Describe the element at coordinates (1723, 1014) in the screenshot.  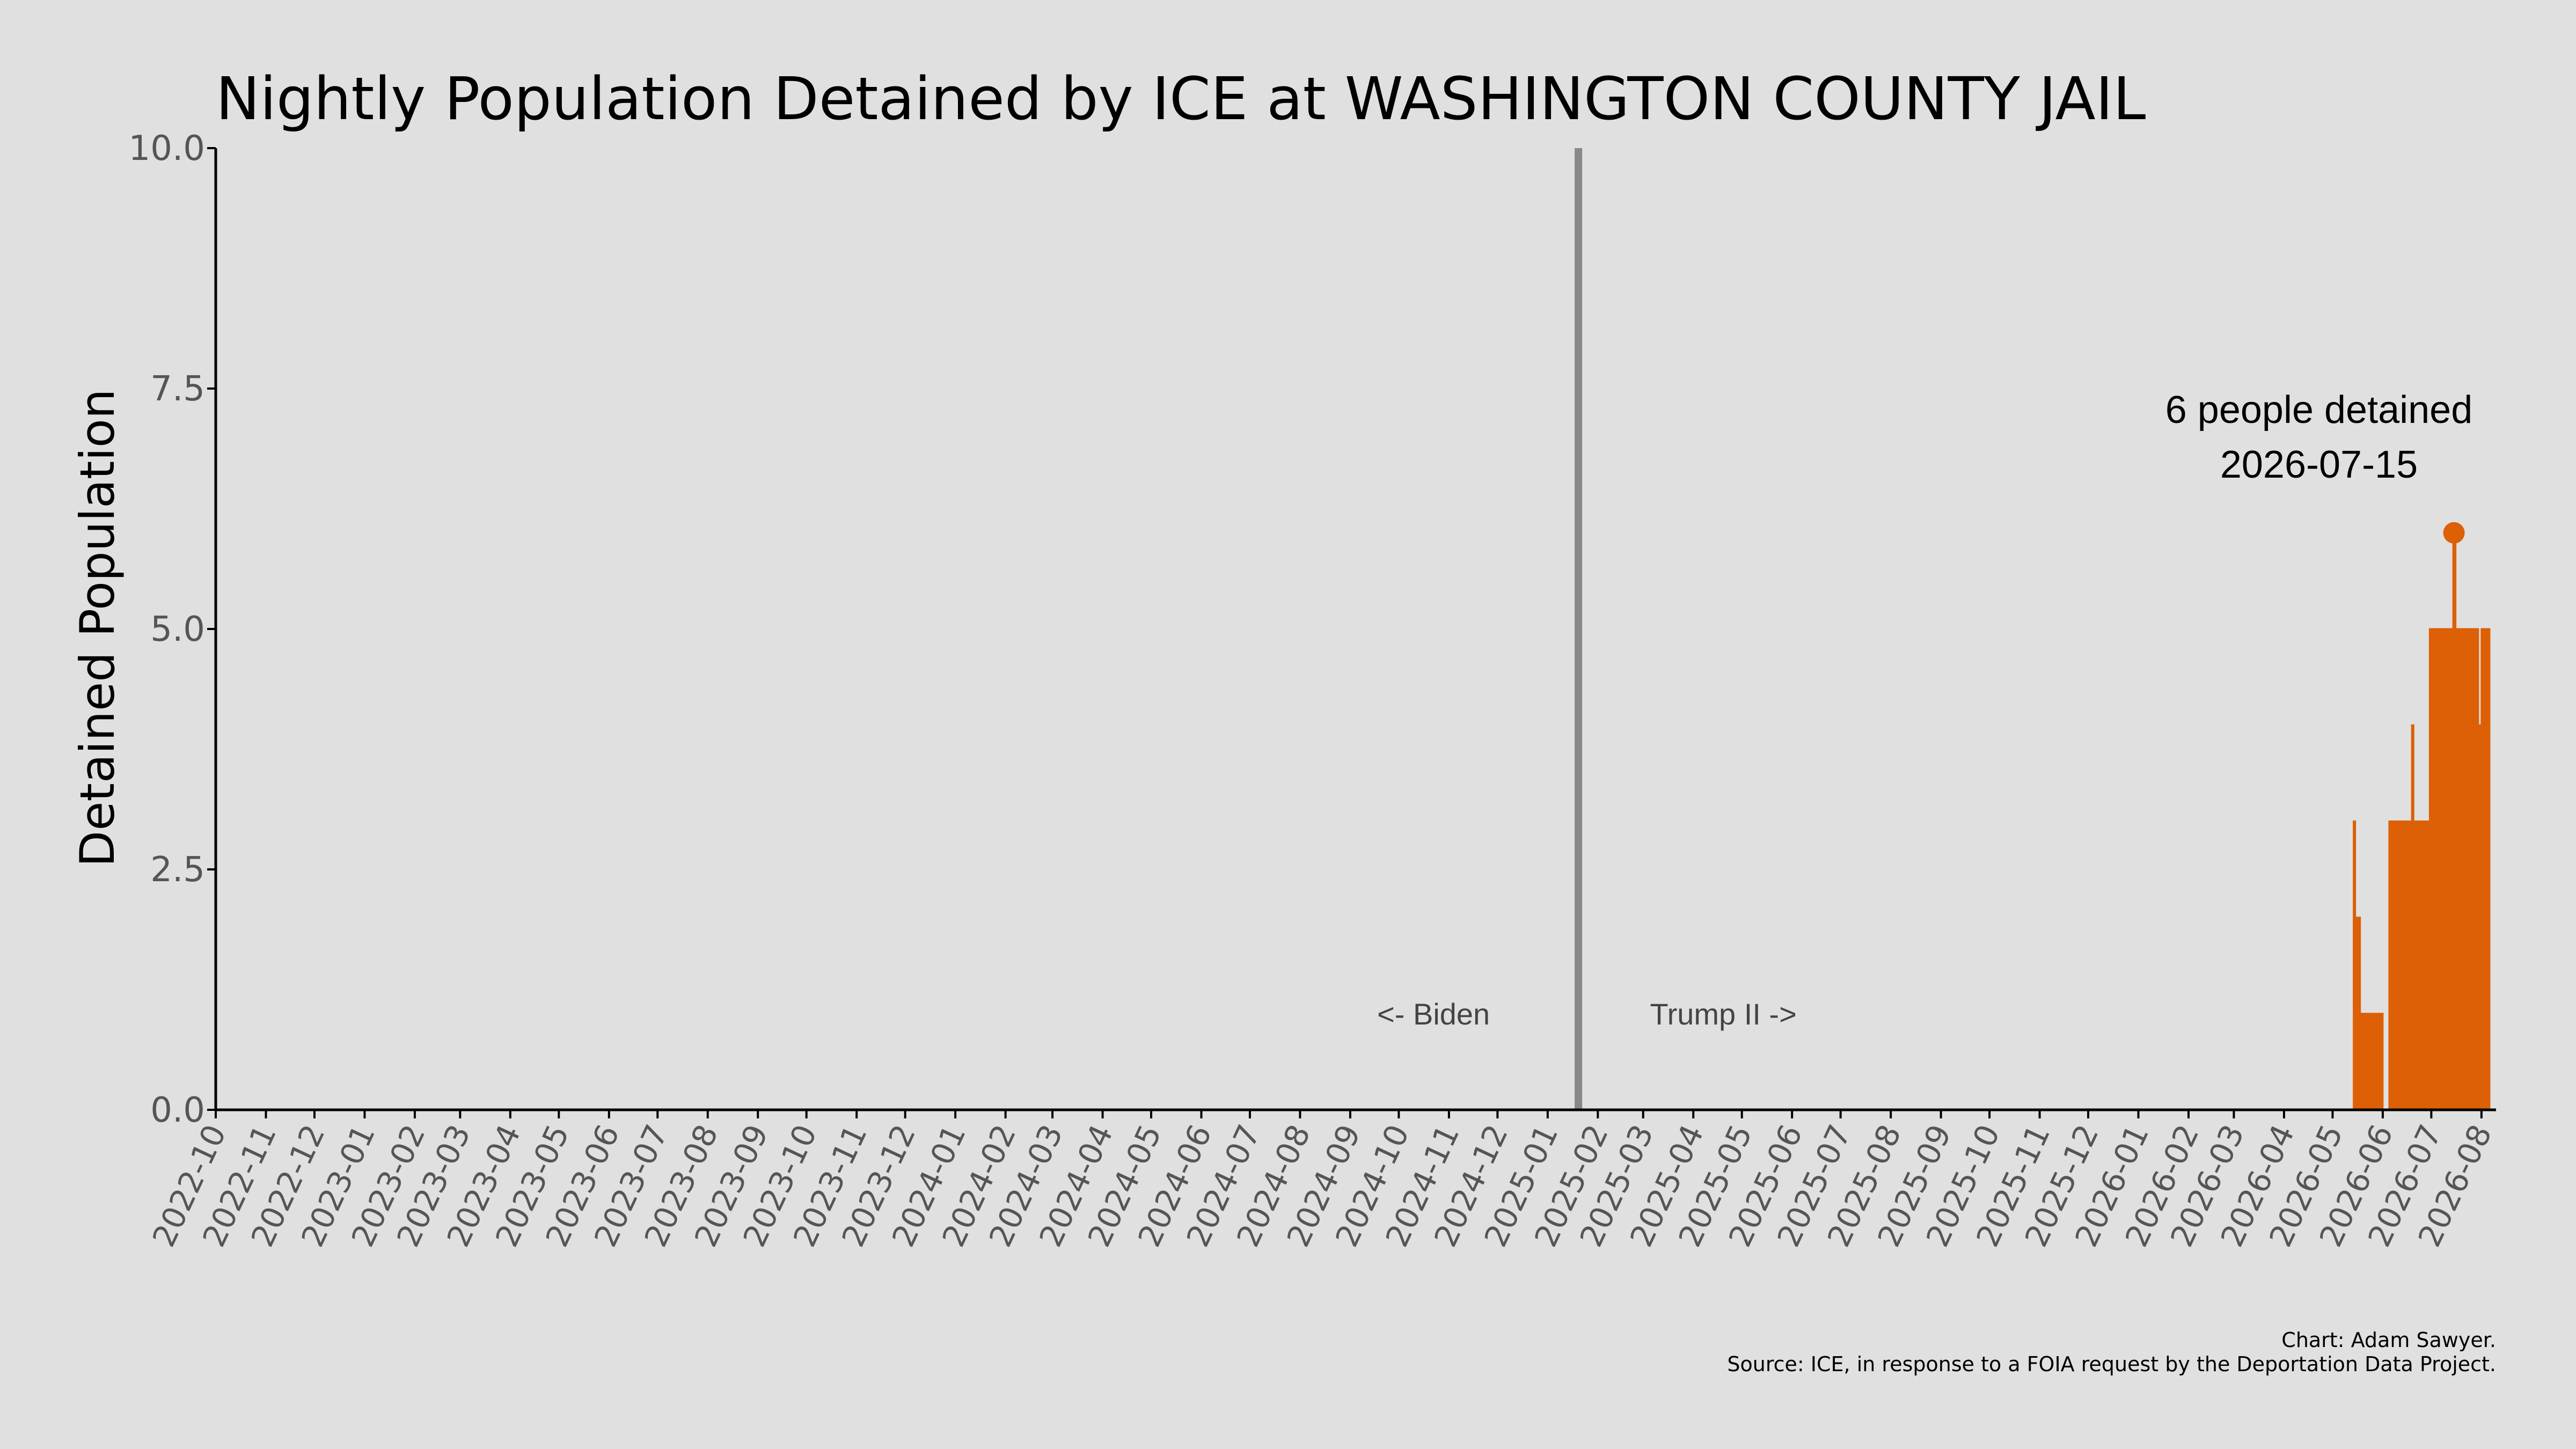
I see `era-label-trump: Trump II ->` at that location.